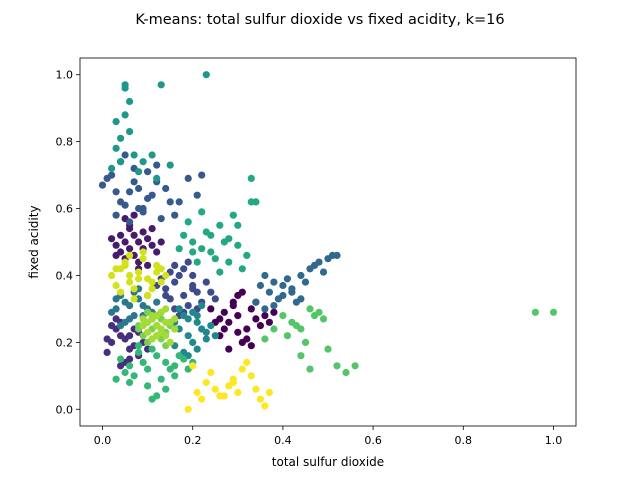  What do you see at coordinates (328, 436) in the screenshot?
I see `x-axis-ticks: 0.0 0.2 0.4 0.6 0.8 1.0` at bounding box center [328, 436].